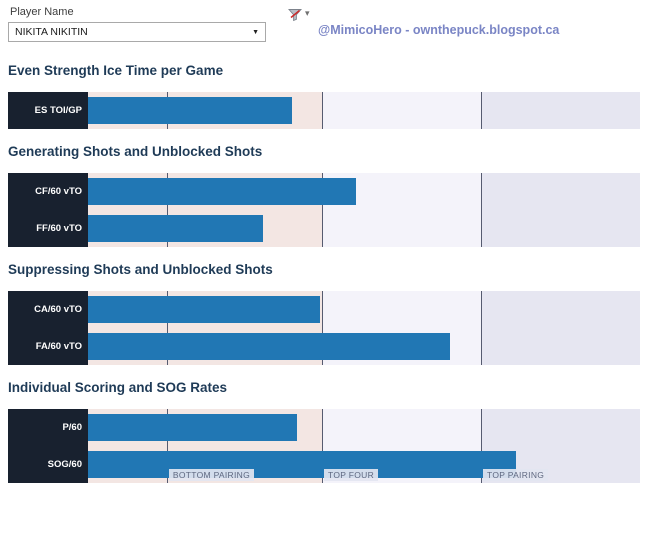  Describe the element at coordinates (116, 70) in the screenshot. I see `section-title: Even Strength Ice Time per Game` at that location.